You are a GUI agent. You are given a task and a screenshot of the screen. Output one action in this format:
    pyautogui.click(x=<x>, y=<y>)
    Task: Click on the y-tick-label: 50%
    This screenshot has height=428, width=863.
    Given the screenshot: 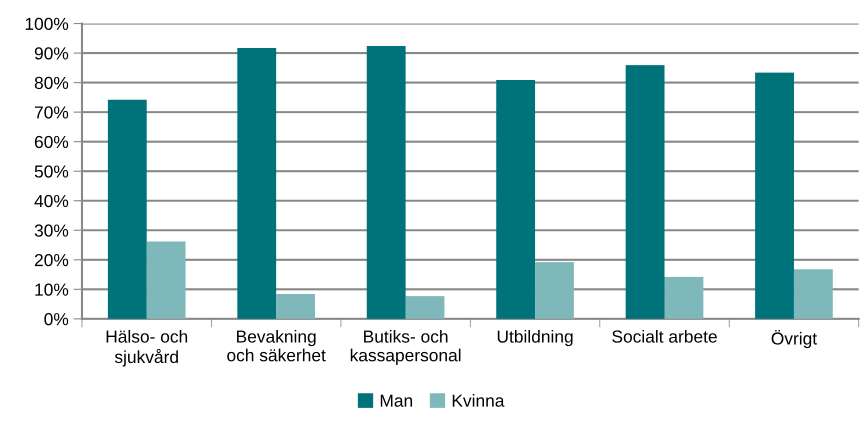 What is the action you would take?
    pyautogui.click(x=51, y=171)
    